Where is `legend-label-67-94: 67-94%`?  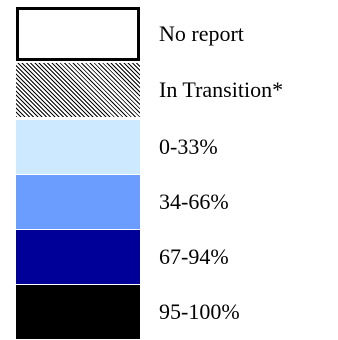 legend-label-67-94: 67-94% is located at coordinates (194, 256).